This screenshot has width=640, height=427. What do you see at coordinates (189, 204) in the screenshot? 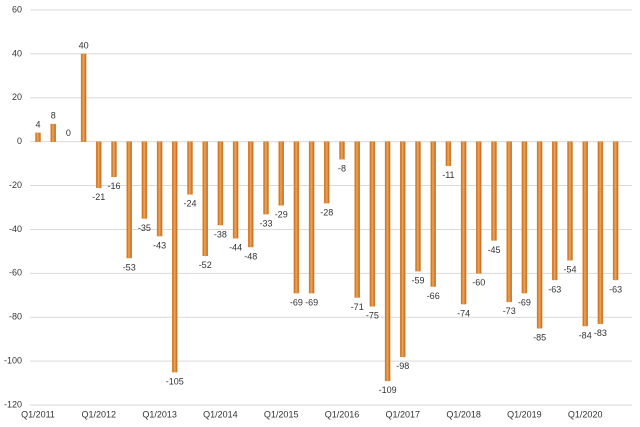
I see `data-label: -24` at bounding box center [189, 204].